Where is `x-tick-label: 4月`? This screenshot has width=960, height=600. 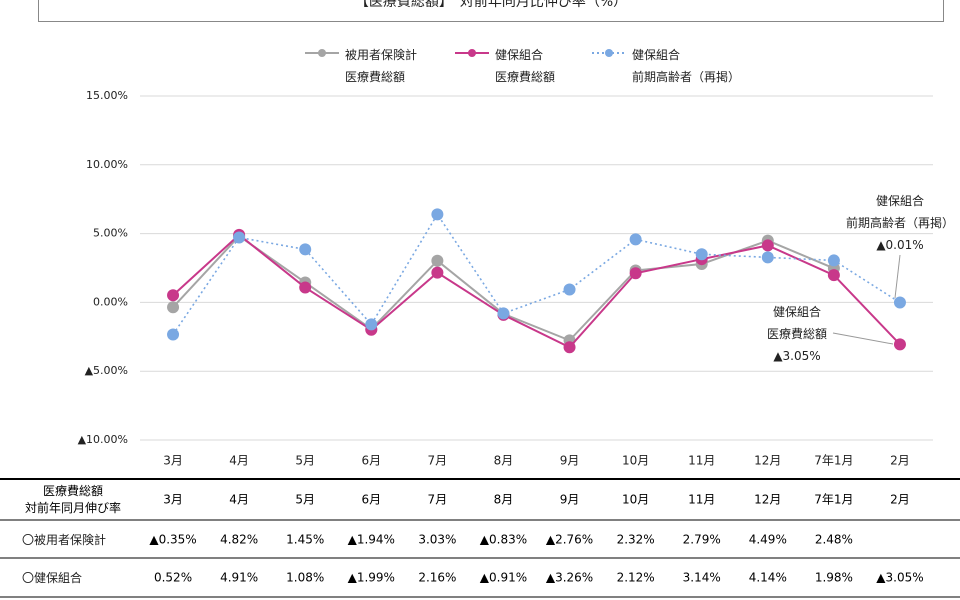
x-tick-label: 4月 is located at coordinates (239, 461).